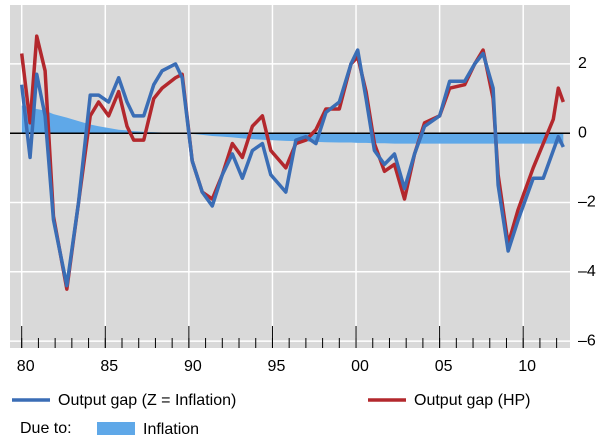 Image resolution: width=603 pixels, height=442 pixels. Describe the element at coordinates (109, 366) in the screenshot. I see `x-tick-label: 85` at that location.